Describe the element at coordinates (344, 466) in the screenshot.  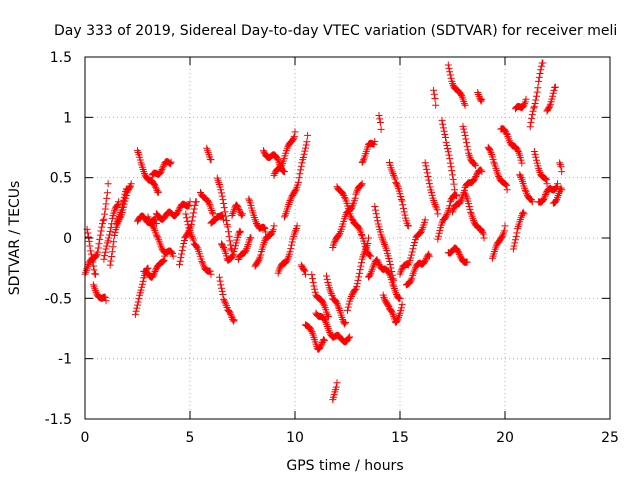
I see `x-axis-label: GPS time / hours` at that location.